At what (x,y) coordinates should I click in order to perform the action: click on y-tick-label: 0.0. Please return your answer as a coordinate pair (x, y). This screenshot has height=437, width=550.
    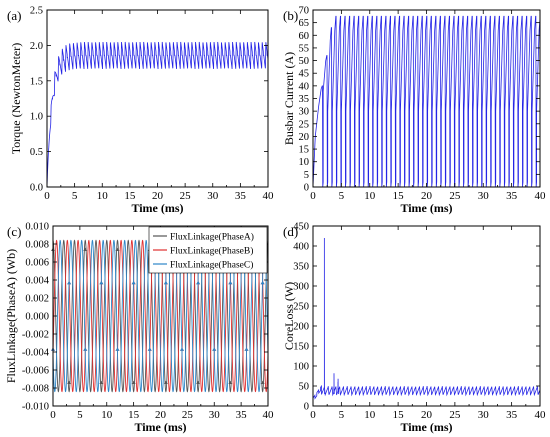
    Looking at the image, I should click on (36, 188).